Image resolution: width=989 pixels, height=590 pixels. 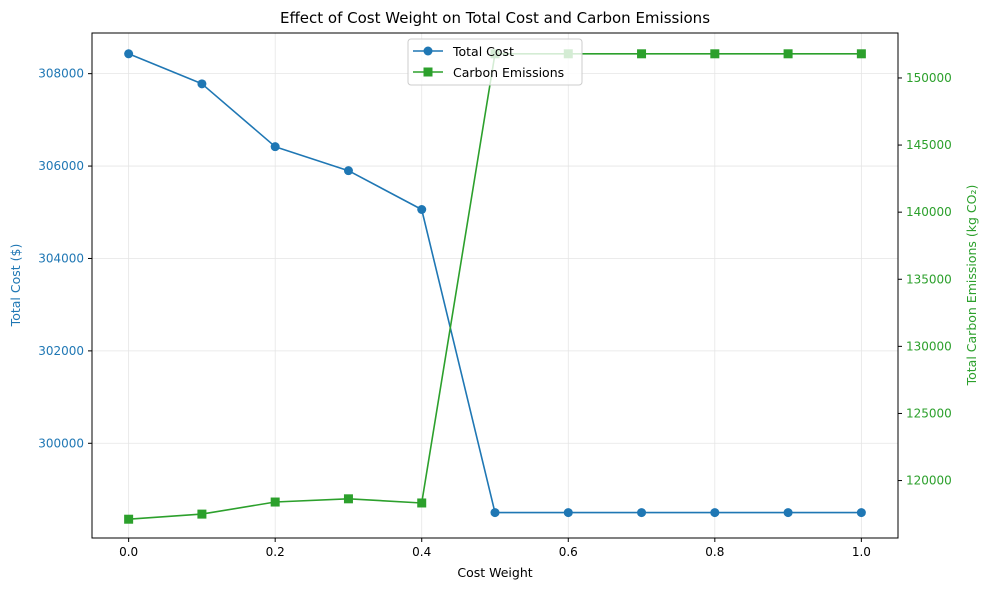 I want to click on left-y-tick-label: 300000, so click(x=61, y=443).